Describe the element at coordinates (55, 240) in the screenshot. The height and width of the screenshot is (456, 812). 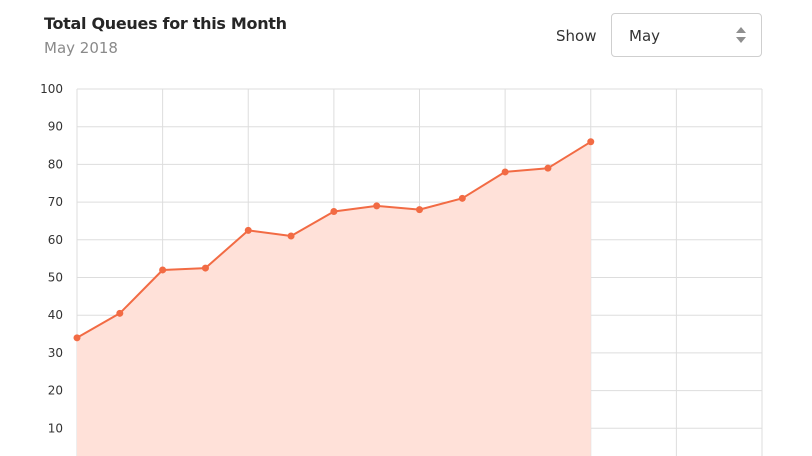
I see `y-tick-label: 60` at that location.